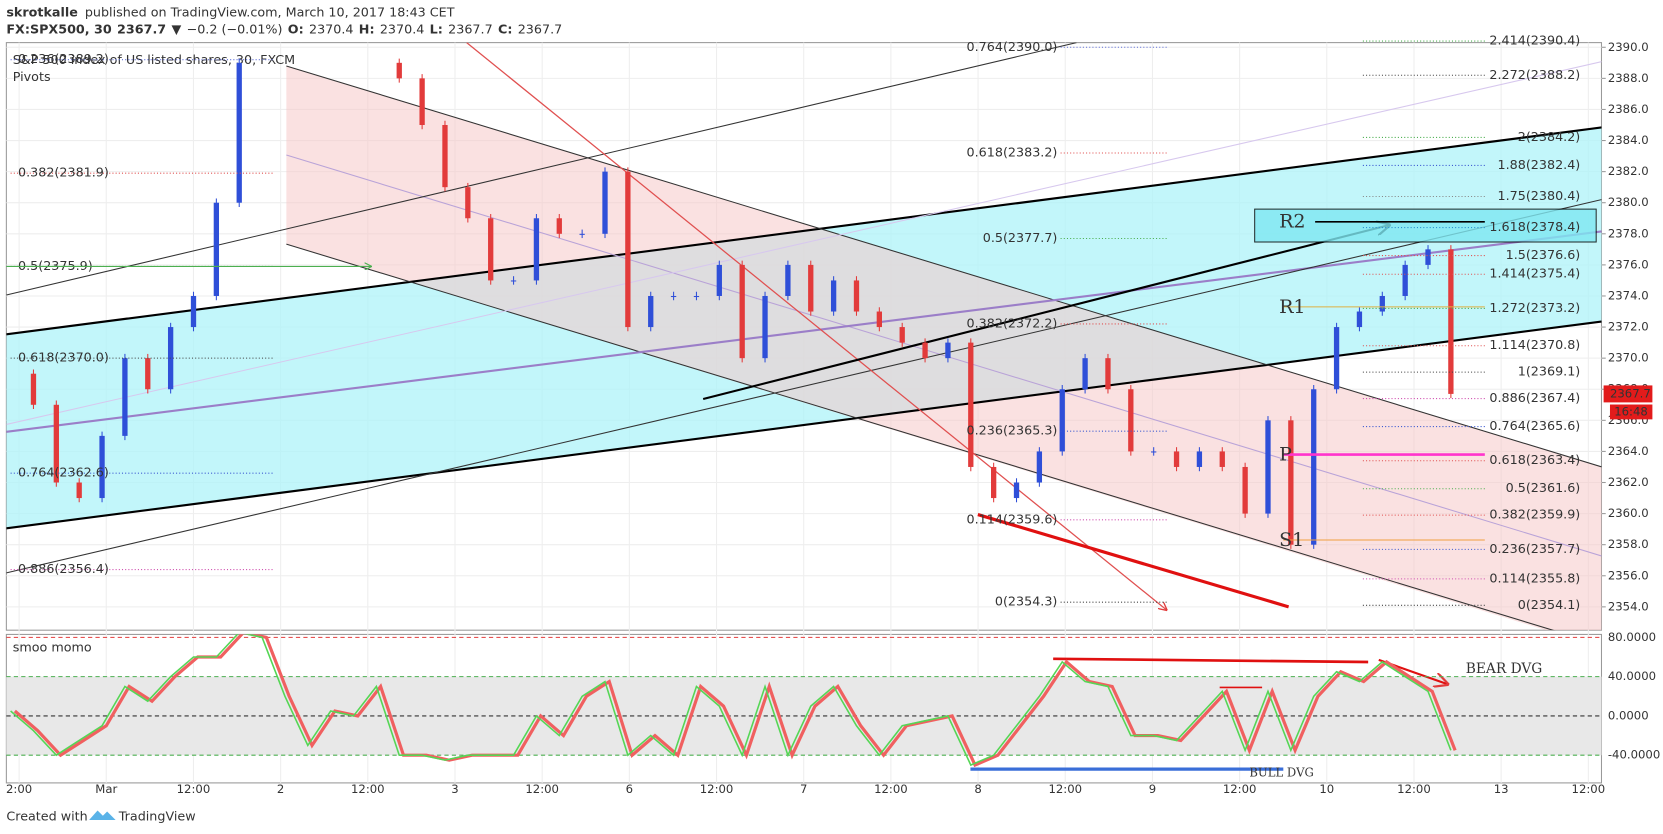  Describe the element at coordinates (1534, 40) in the screenshot. I see `fib-label: 2.414(2390.4)` at that location.